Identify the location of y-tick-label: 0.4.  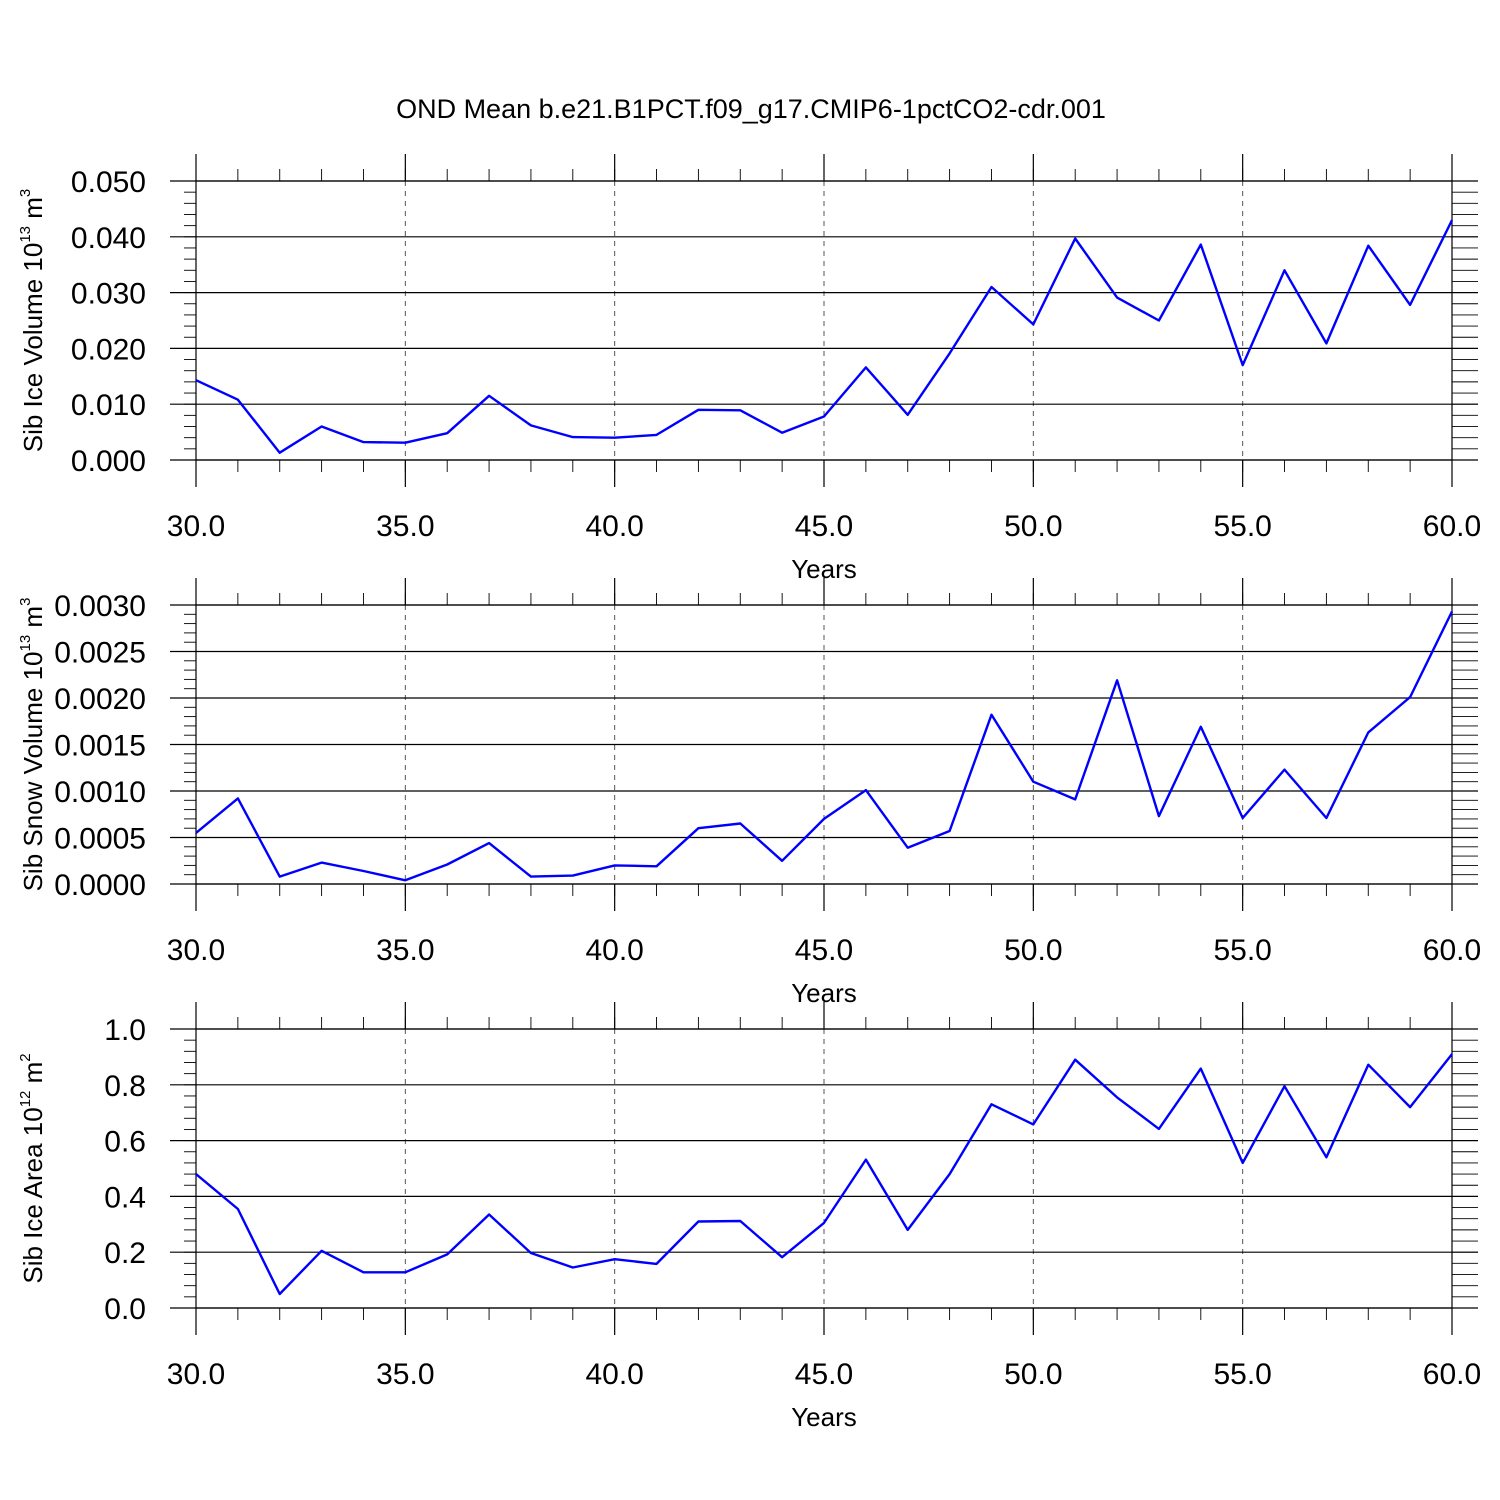
(125, 1197).